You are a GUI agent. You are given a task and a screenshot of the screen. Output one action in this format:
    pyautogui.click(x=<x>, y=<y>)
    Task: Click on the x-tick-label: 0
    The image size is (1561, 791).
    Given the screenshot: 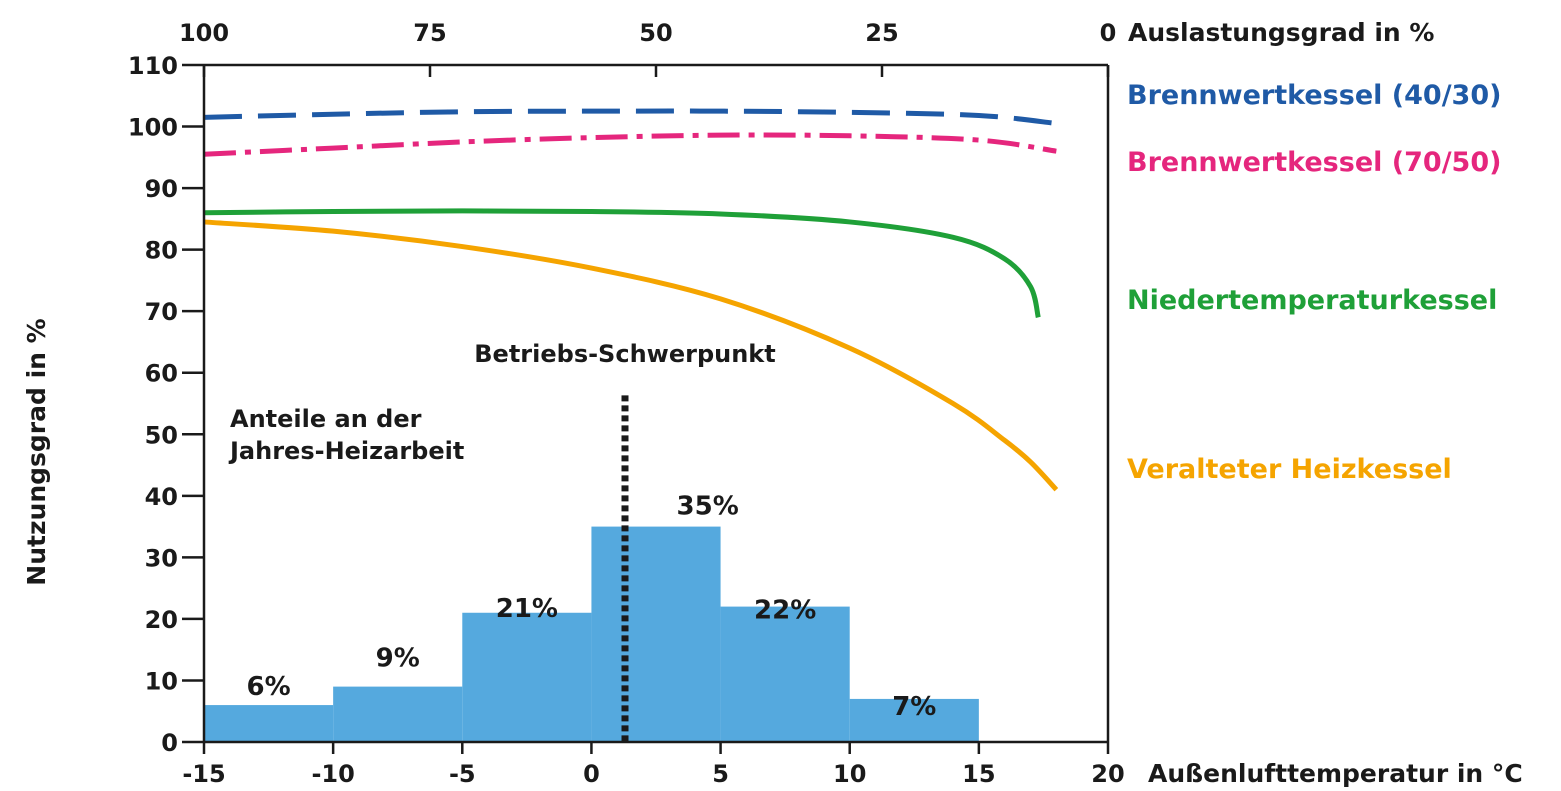 What is the action you would take?
    pyautogui.click(x=591, y=774)
    